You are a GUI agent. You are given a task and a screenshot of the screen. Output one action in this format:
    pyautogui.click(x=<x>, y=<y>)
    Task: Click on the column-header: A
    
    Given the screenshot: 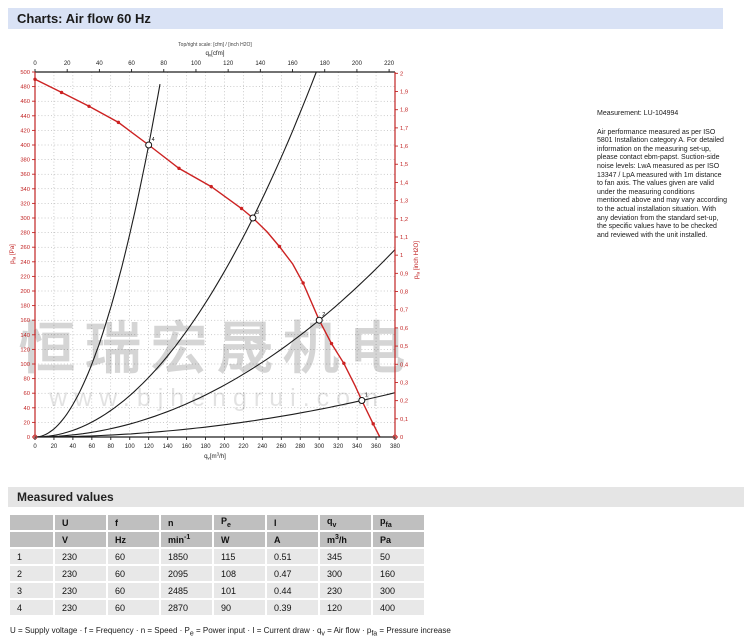 What is the action you would take?
    pyautogui.click(x=292, y=539)
    